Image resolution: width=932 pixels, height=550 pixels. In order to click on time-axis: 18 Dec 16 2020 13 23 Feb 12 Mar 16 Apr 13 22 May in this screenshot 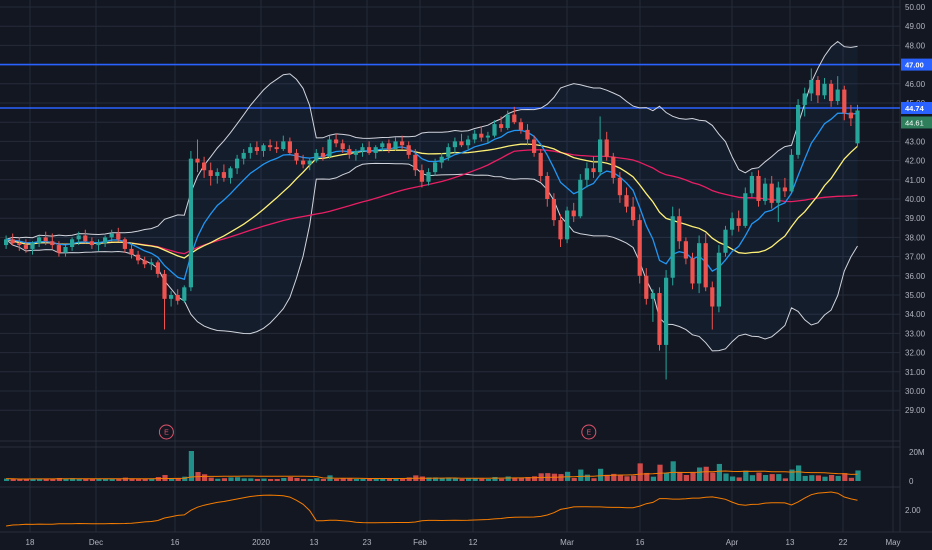, I will do `click(466, 539)`.